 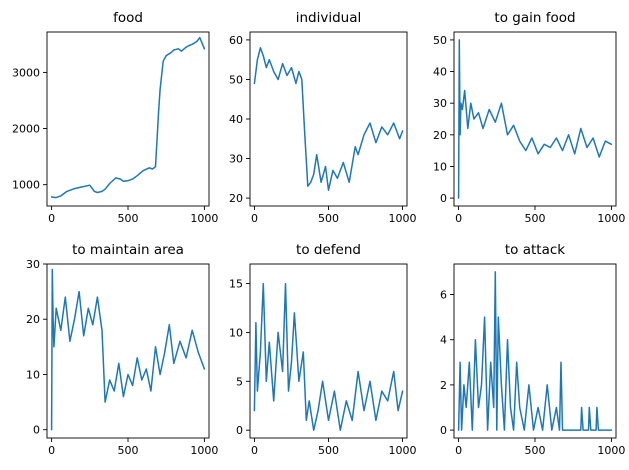 I want to click on y-tick-label: 2000, so click(x=26, y=129).